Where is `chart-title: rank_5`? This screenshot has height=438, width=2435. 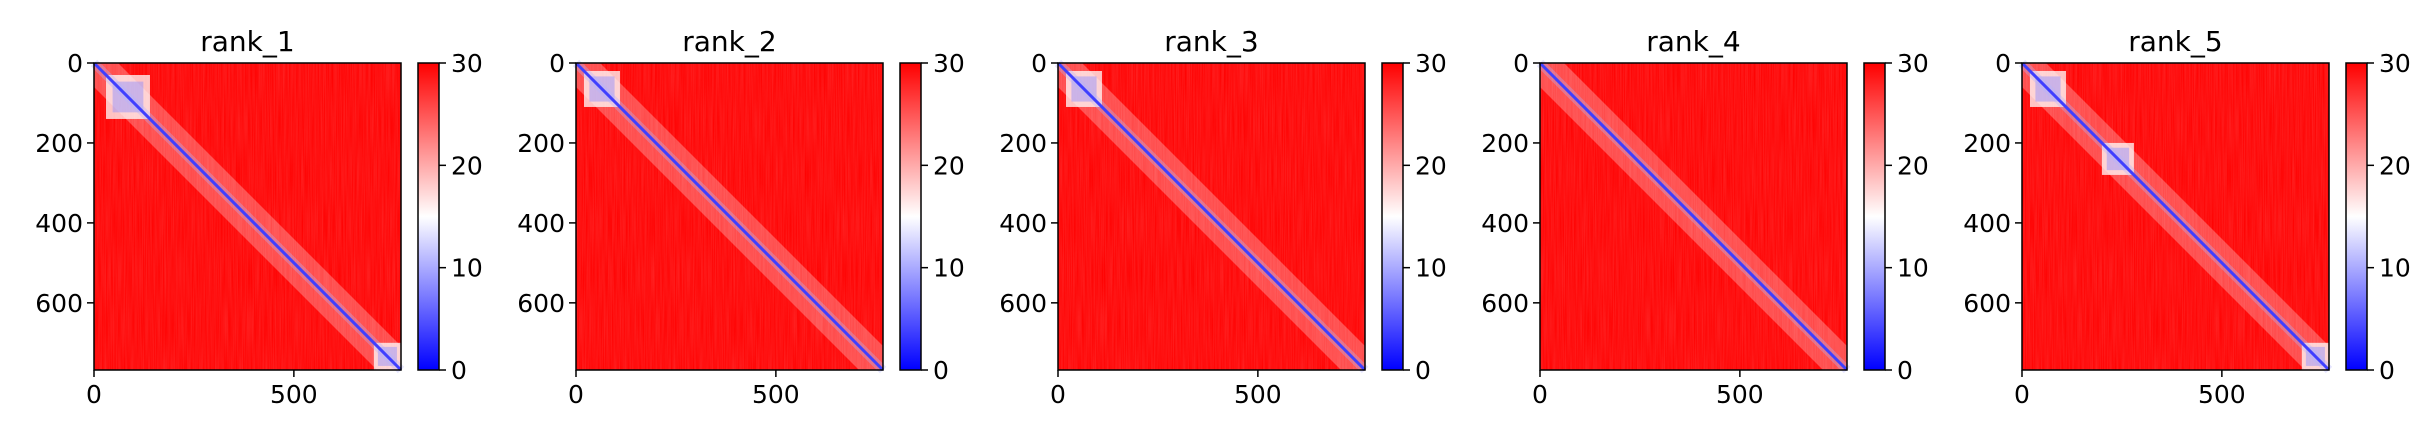 chart-title: rank_5 is located at coordinates (2175, 41).